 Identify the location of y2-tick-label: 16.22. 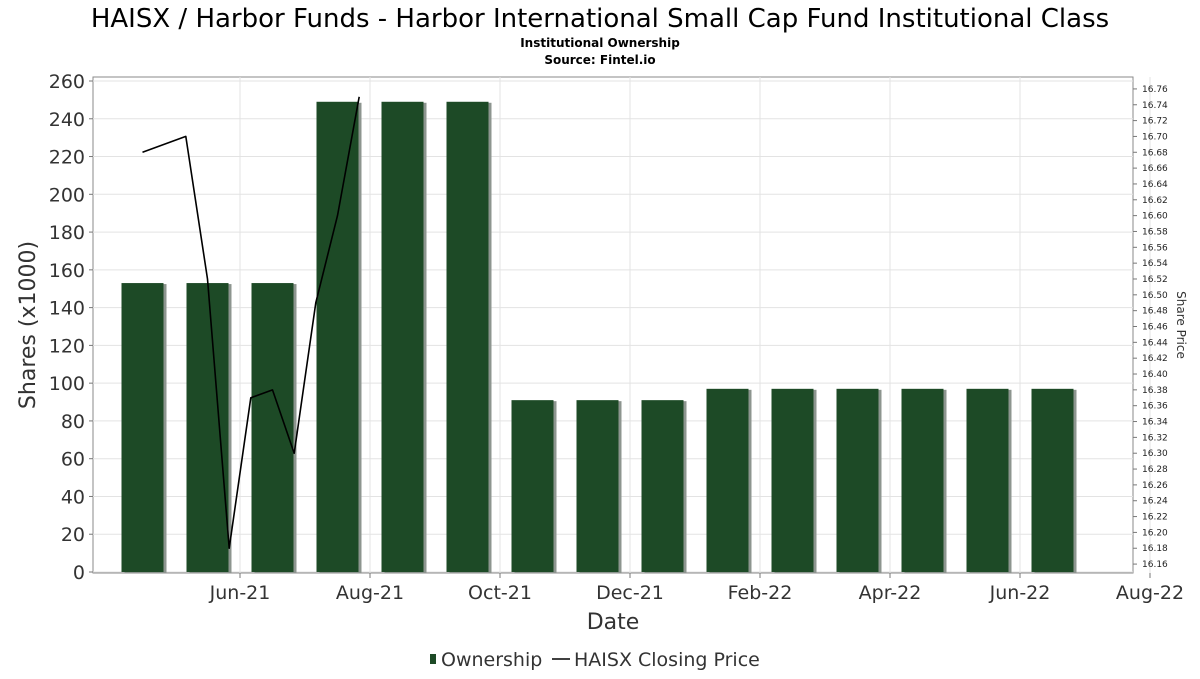
(1155, 518).